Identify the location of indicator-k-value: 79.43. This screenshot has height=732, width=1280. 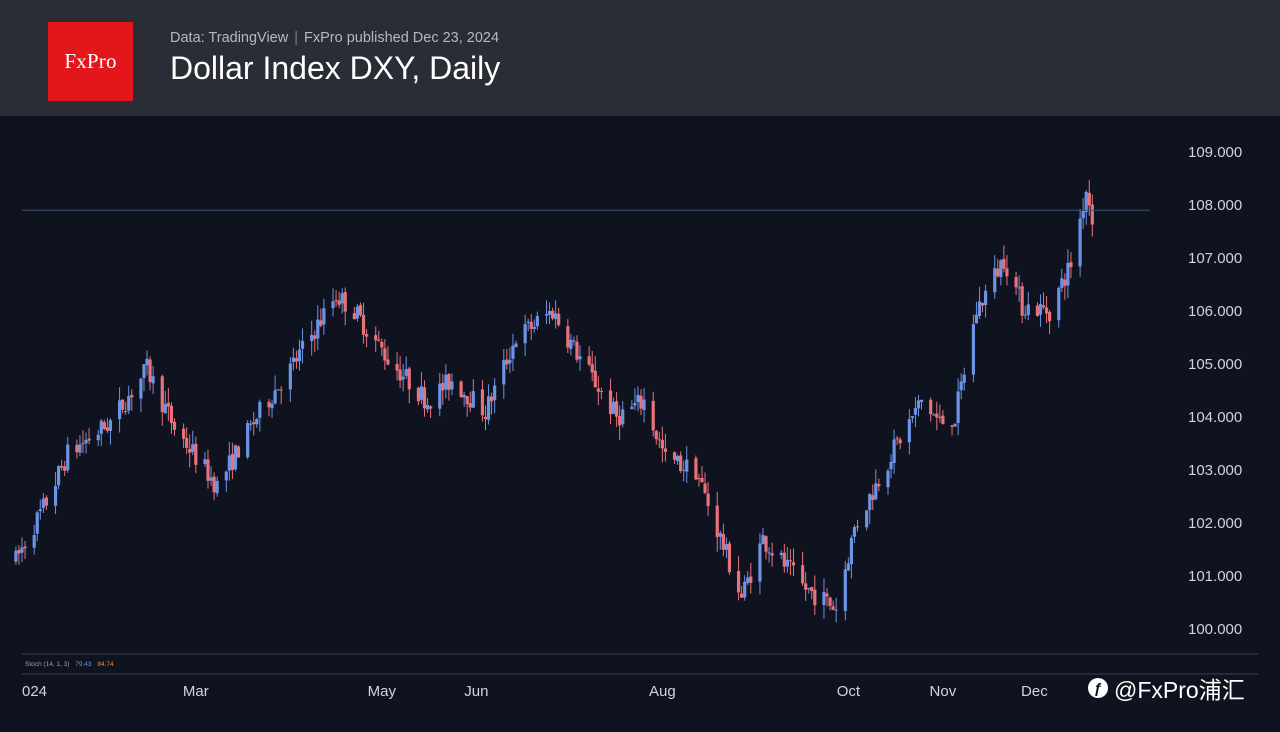
(83, 664).